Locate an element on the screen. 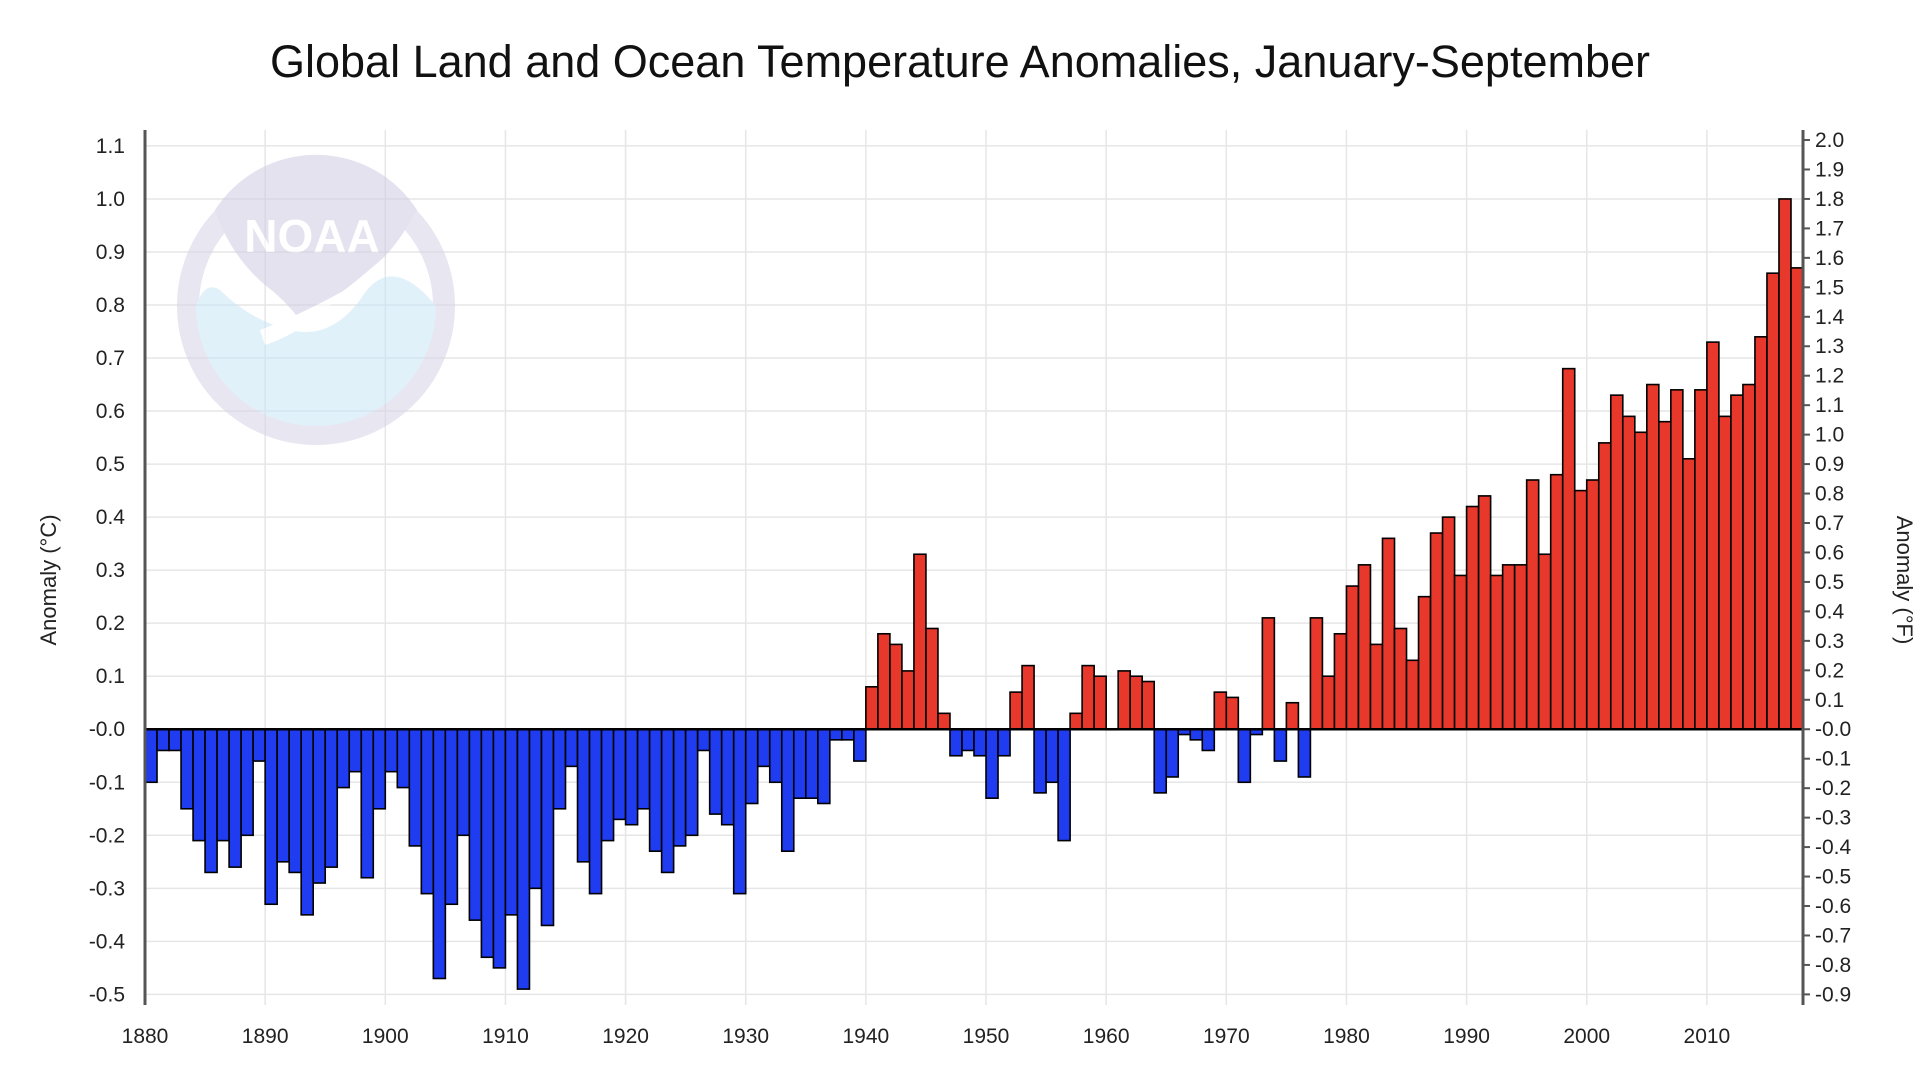  y2-tick-label: 0.3 is located at coordinates (1829, 641).